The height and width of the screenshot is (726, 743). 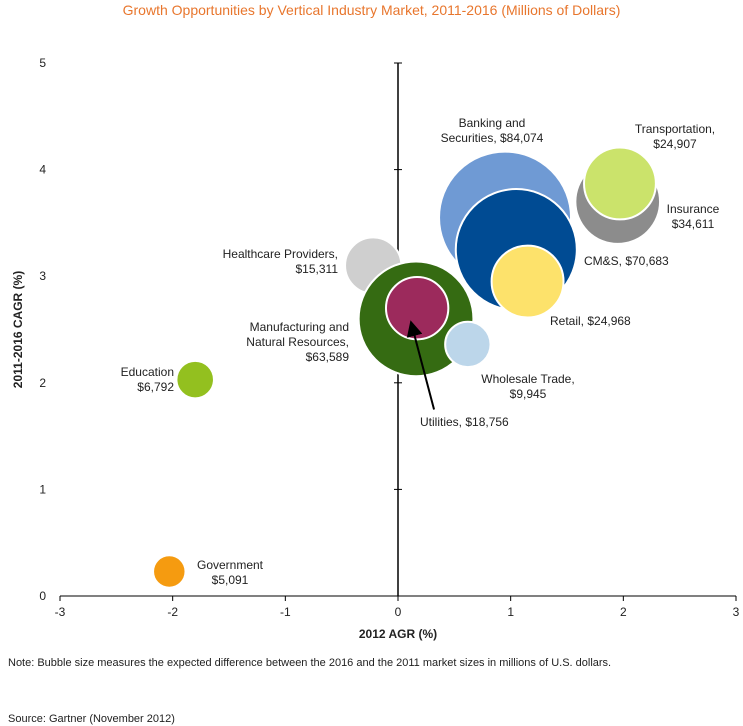 I want to click on y-tick-label: 3, so click(x=42, y=276).